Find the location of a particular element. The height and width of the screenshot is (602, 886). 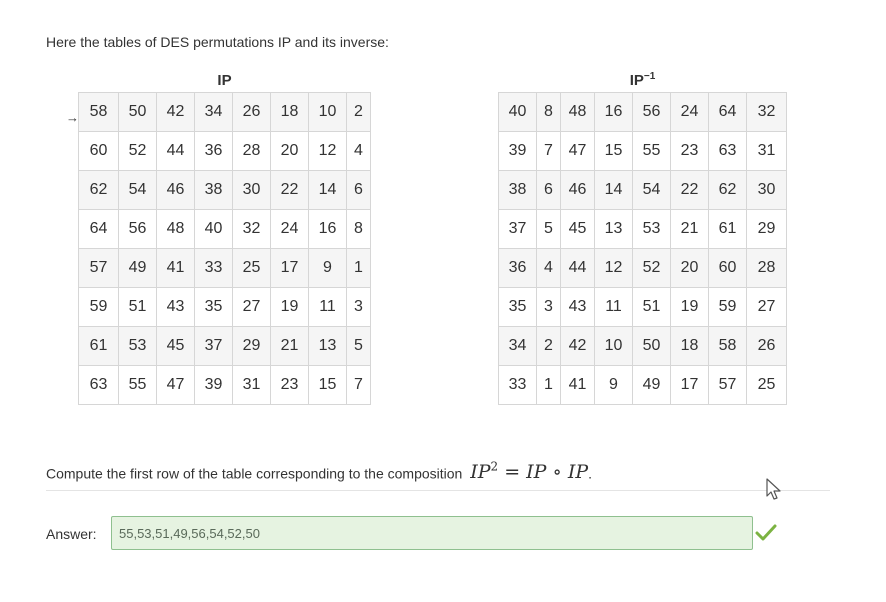

ip-cell: 63 is located at coordinates (98, 385).